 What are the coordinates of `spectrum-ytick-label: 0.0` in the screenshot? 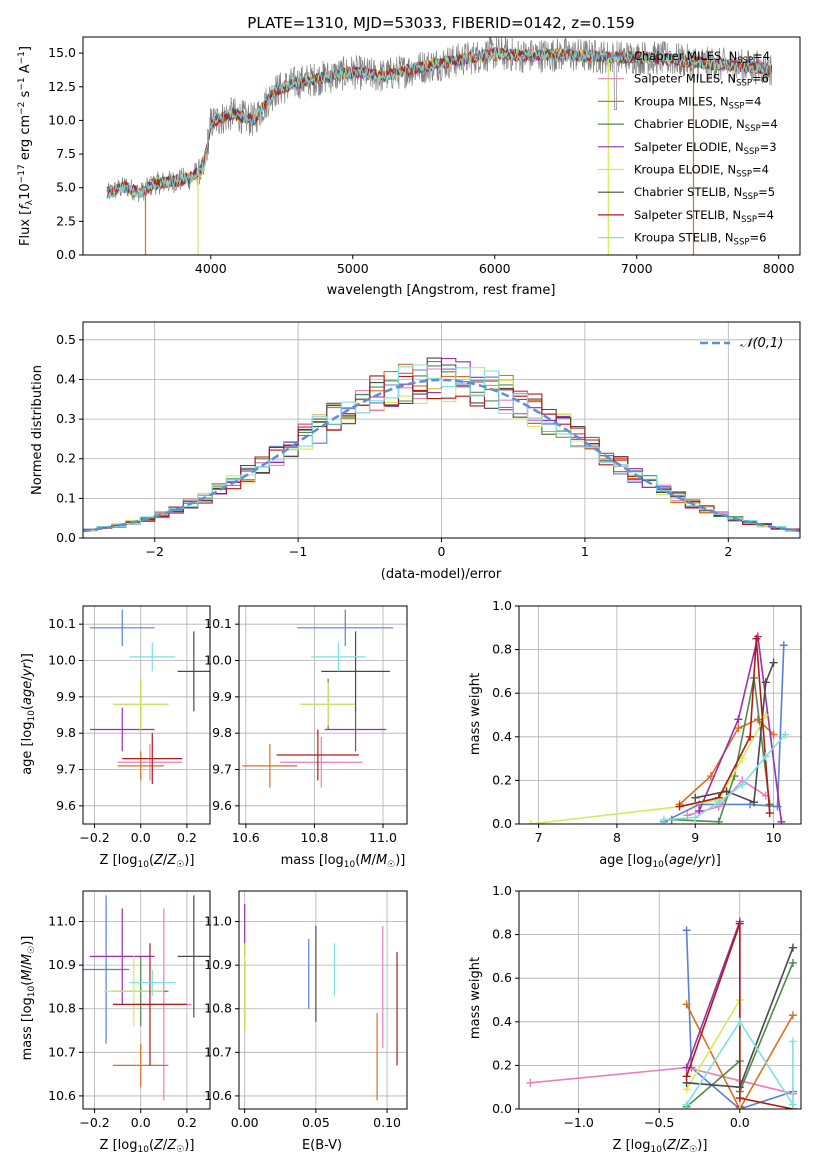 It's located at (66, 254).